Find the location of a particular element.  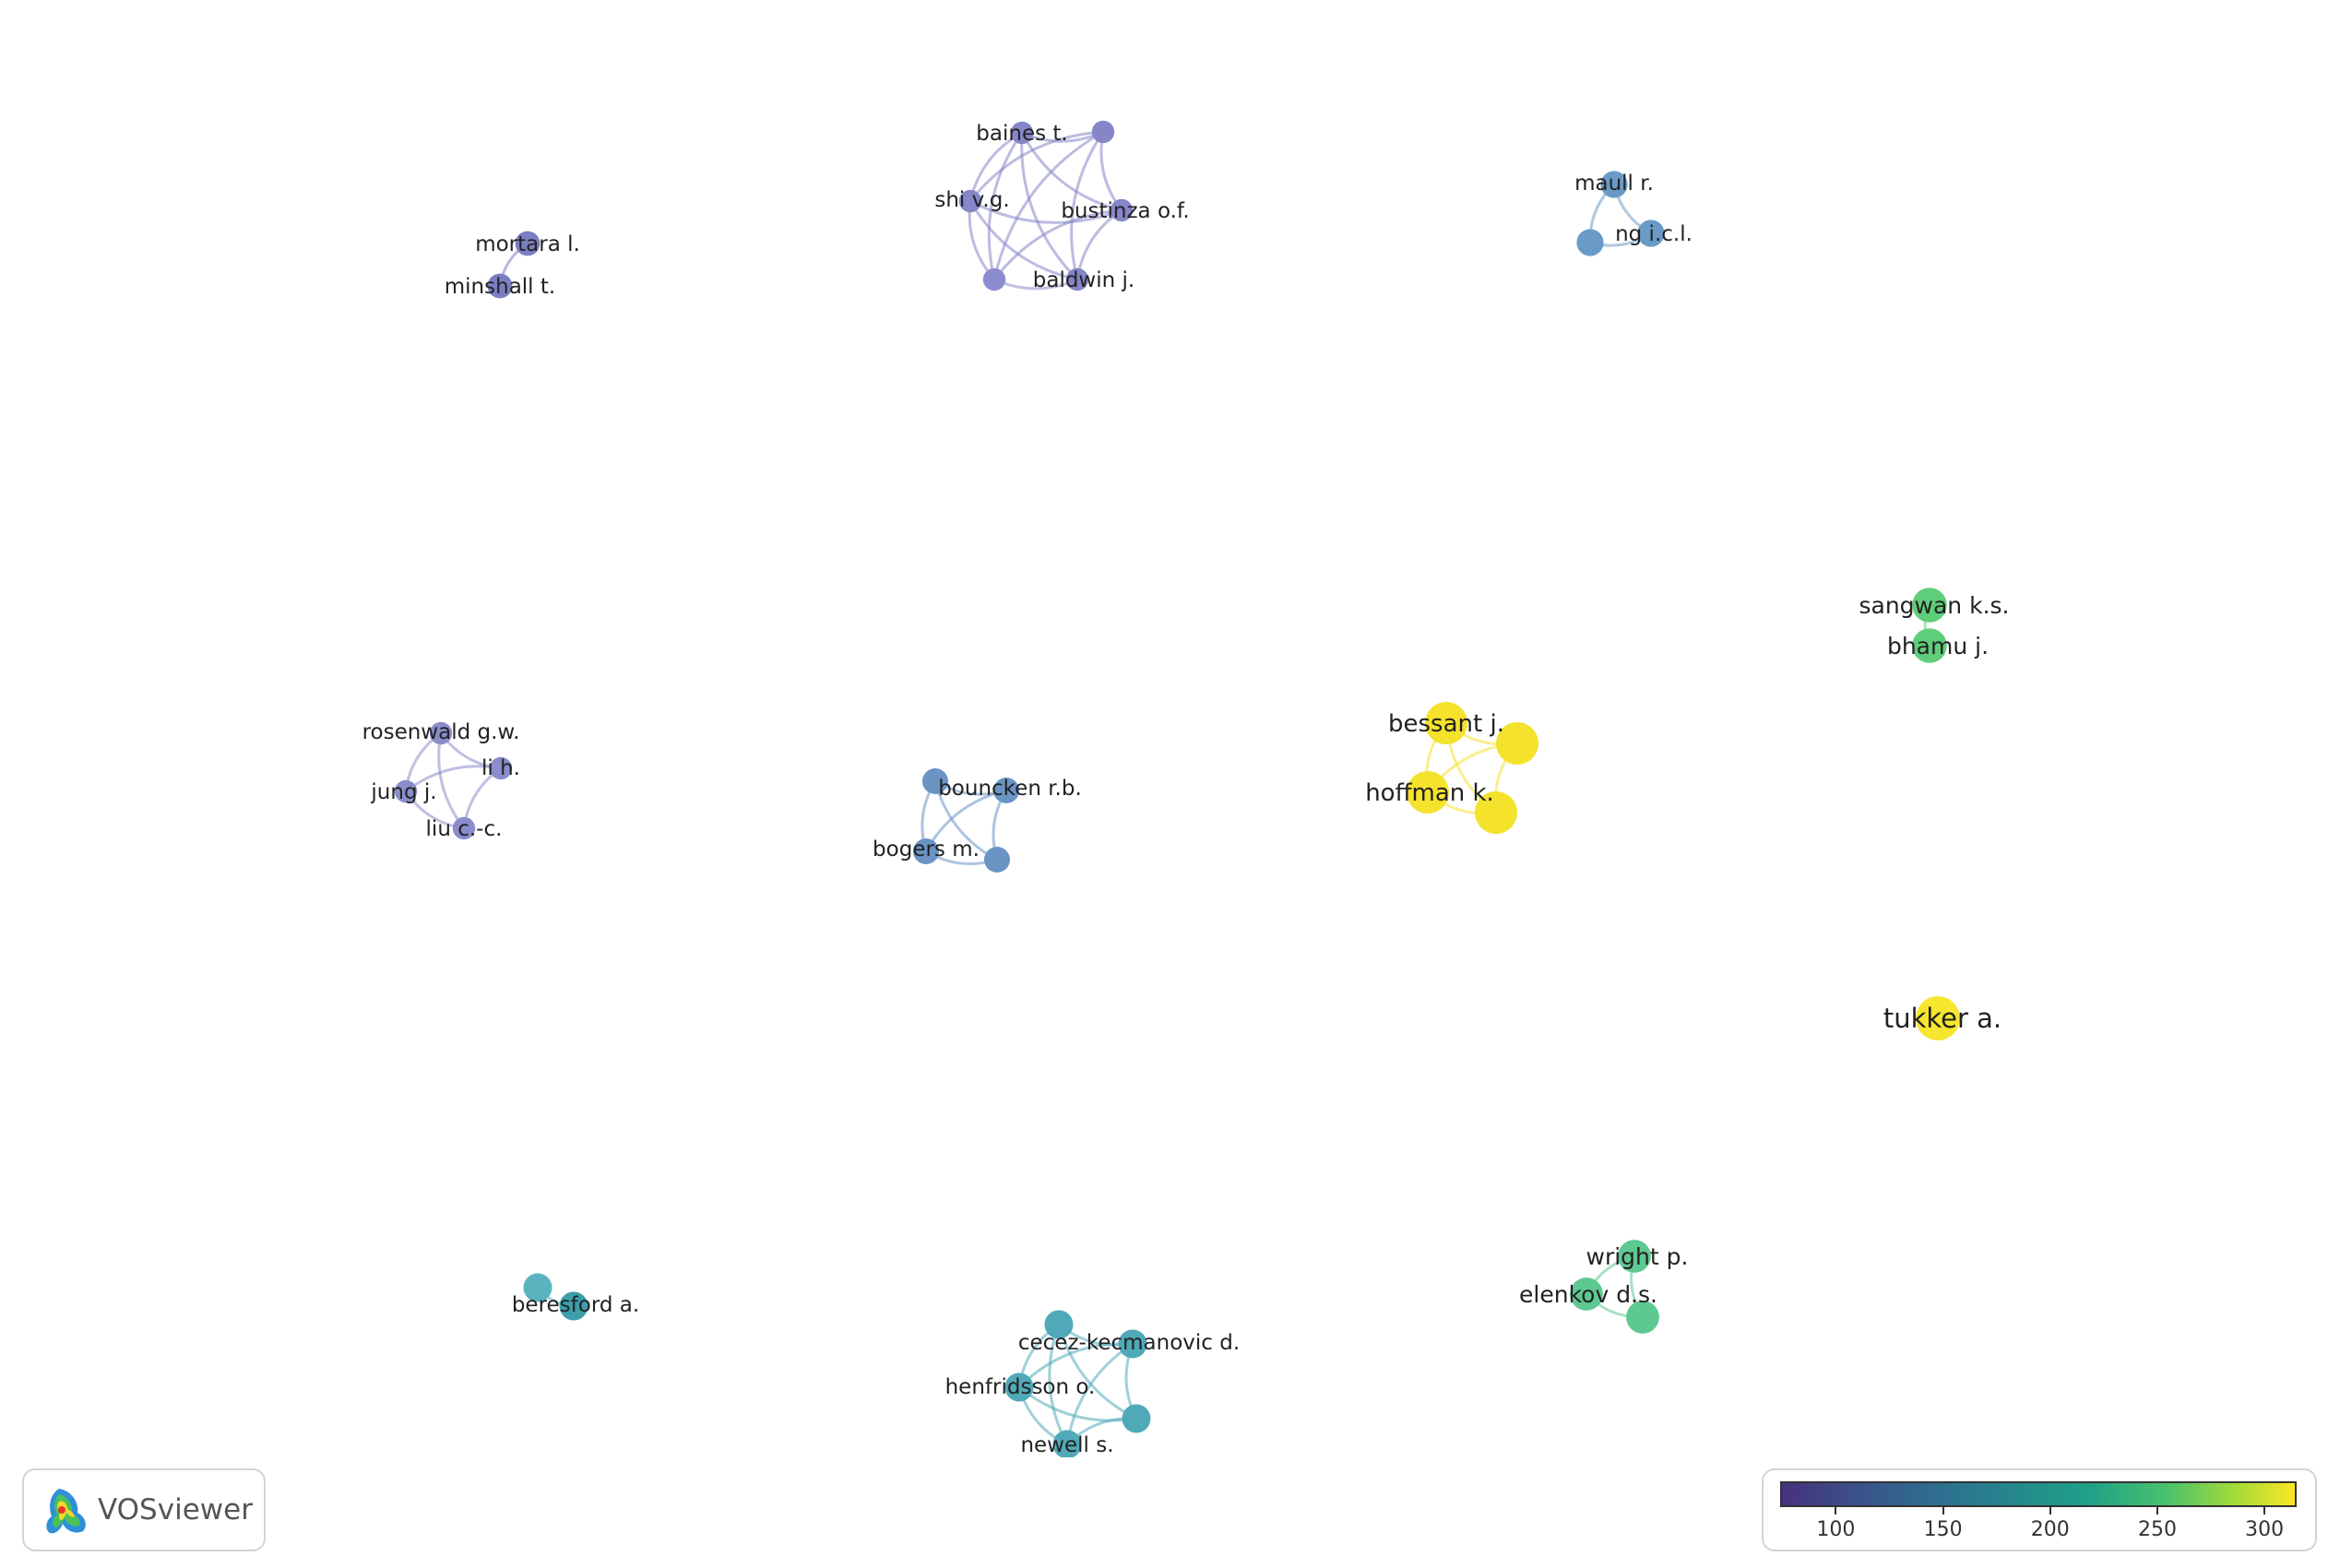

color-legend: 100 150 200 250 300 is located at coordinates (2039, 1509).